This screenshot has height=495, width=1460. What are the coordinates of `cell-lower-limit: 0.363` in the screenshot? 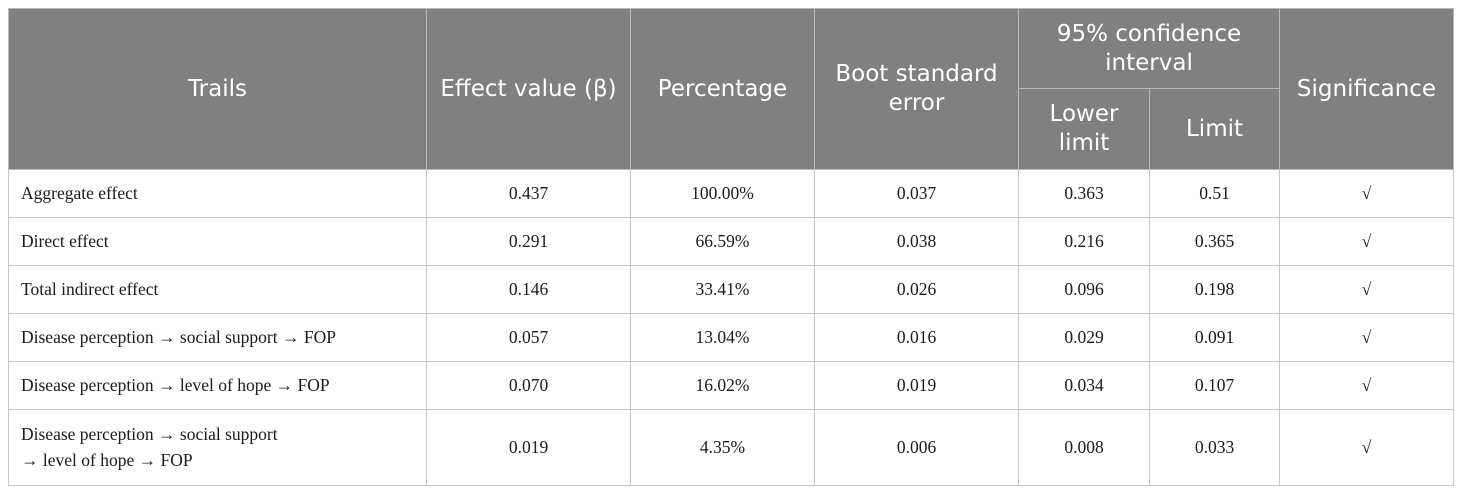 It's located at (1084, 193).